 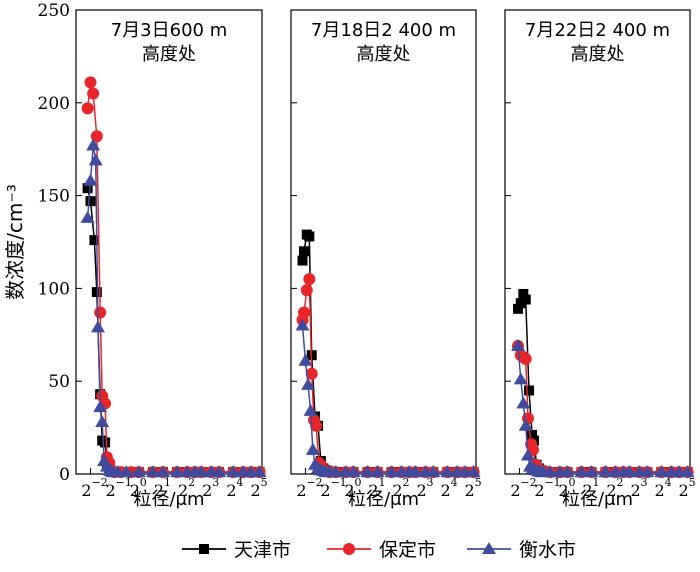 I want to click on x-tick-label-exponent: 5, so click(x=264, y=482).